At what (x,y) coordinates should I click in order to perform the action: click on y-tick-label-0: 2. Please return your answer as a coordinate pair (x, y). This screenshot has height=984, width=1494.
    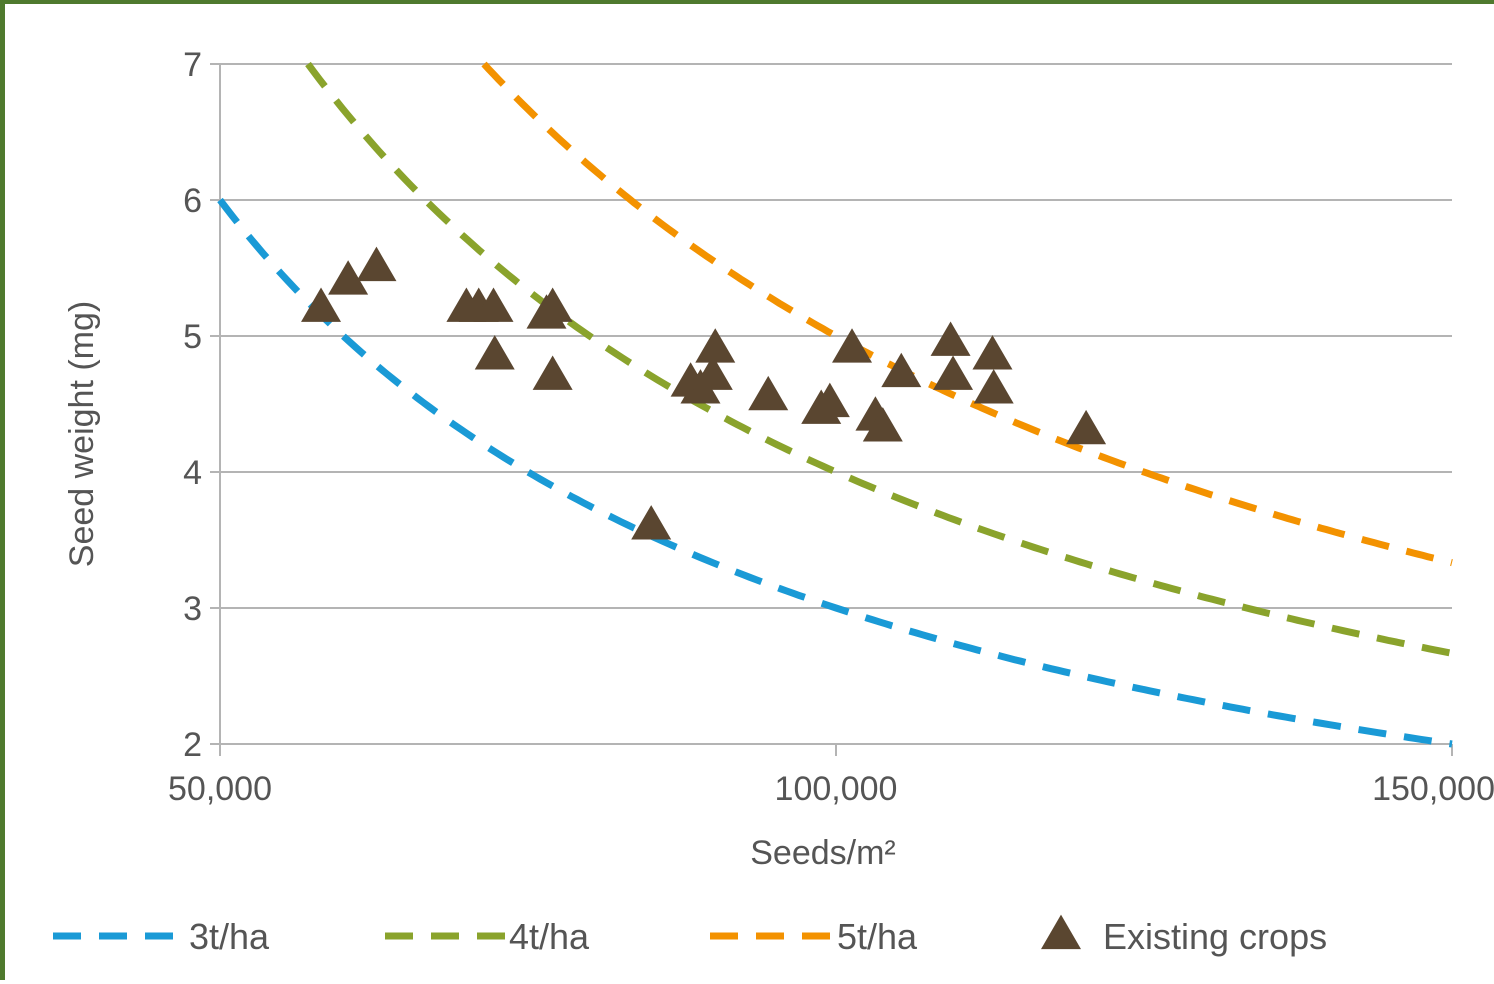
    Looking at the image, I should click on (192, 745).